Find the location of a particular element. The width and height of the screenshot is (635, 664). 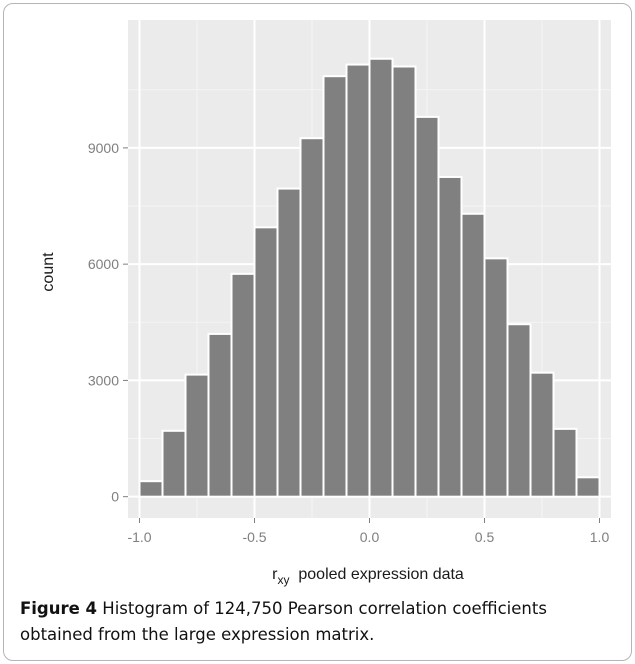

x-tick-label: -1.0 is located at coordinates (139, 537).